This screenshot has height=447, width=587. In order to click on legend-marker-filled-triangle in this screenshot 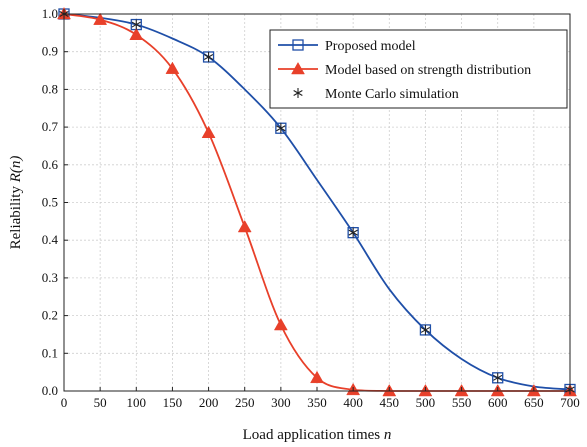, I will do `click(298, 68)`.